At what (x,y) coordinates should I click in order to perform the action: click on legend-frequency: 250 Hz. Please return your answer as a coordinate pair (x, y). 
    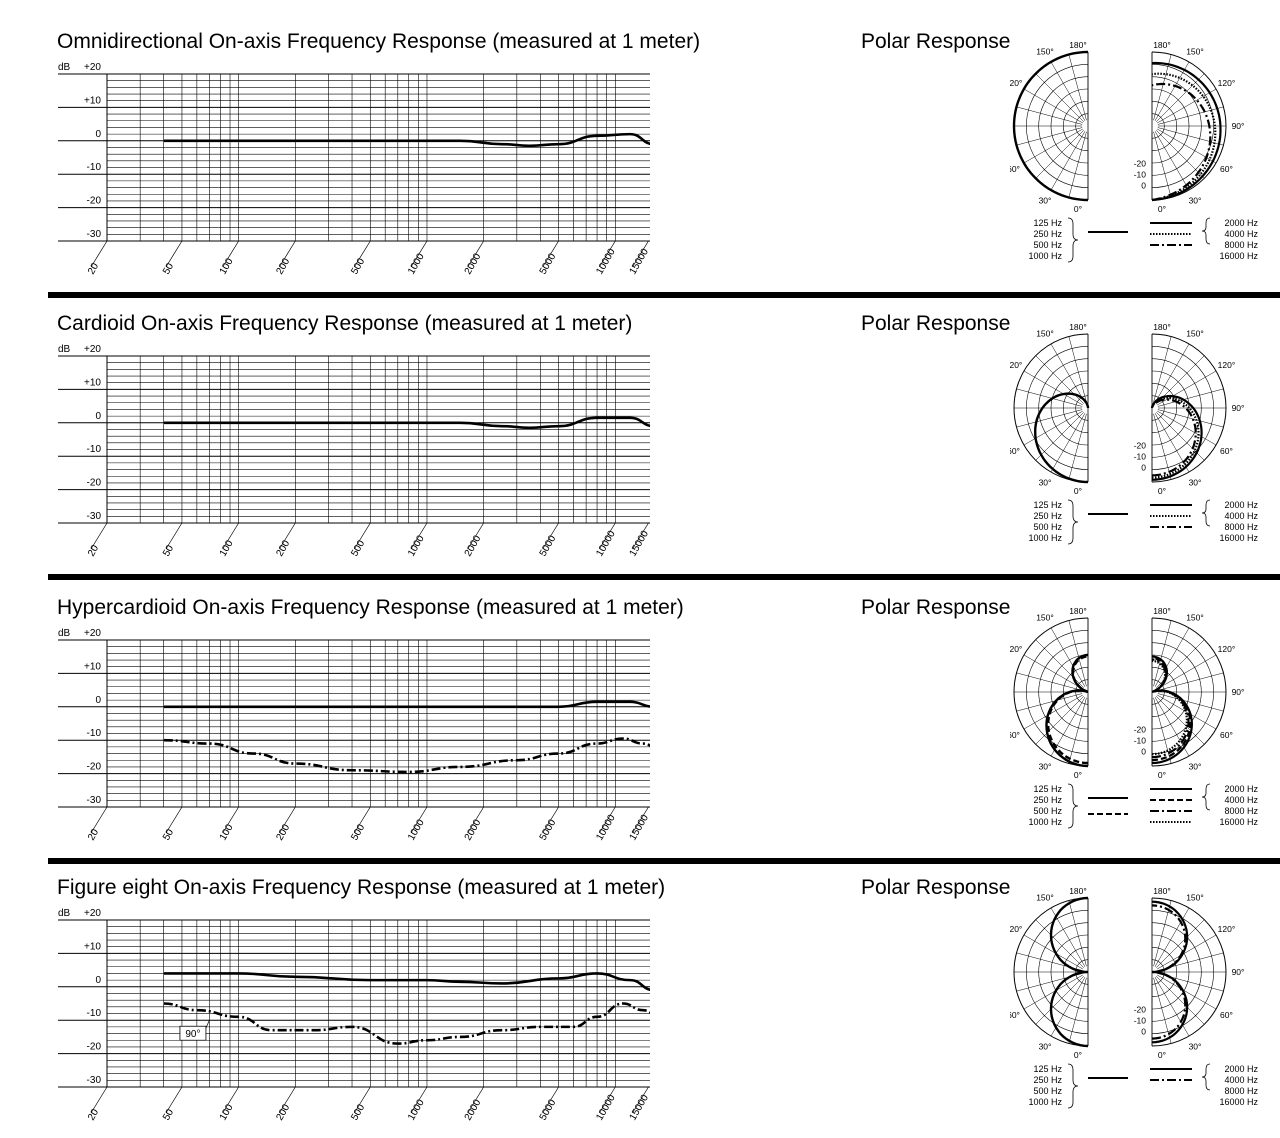
    Looking at the image, I should click on (1047, 1080).